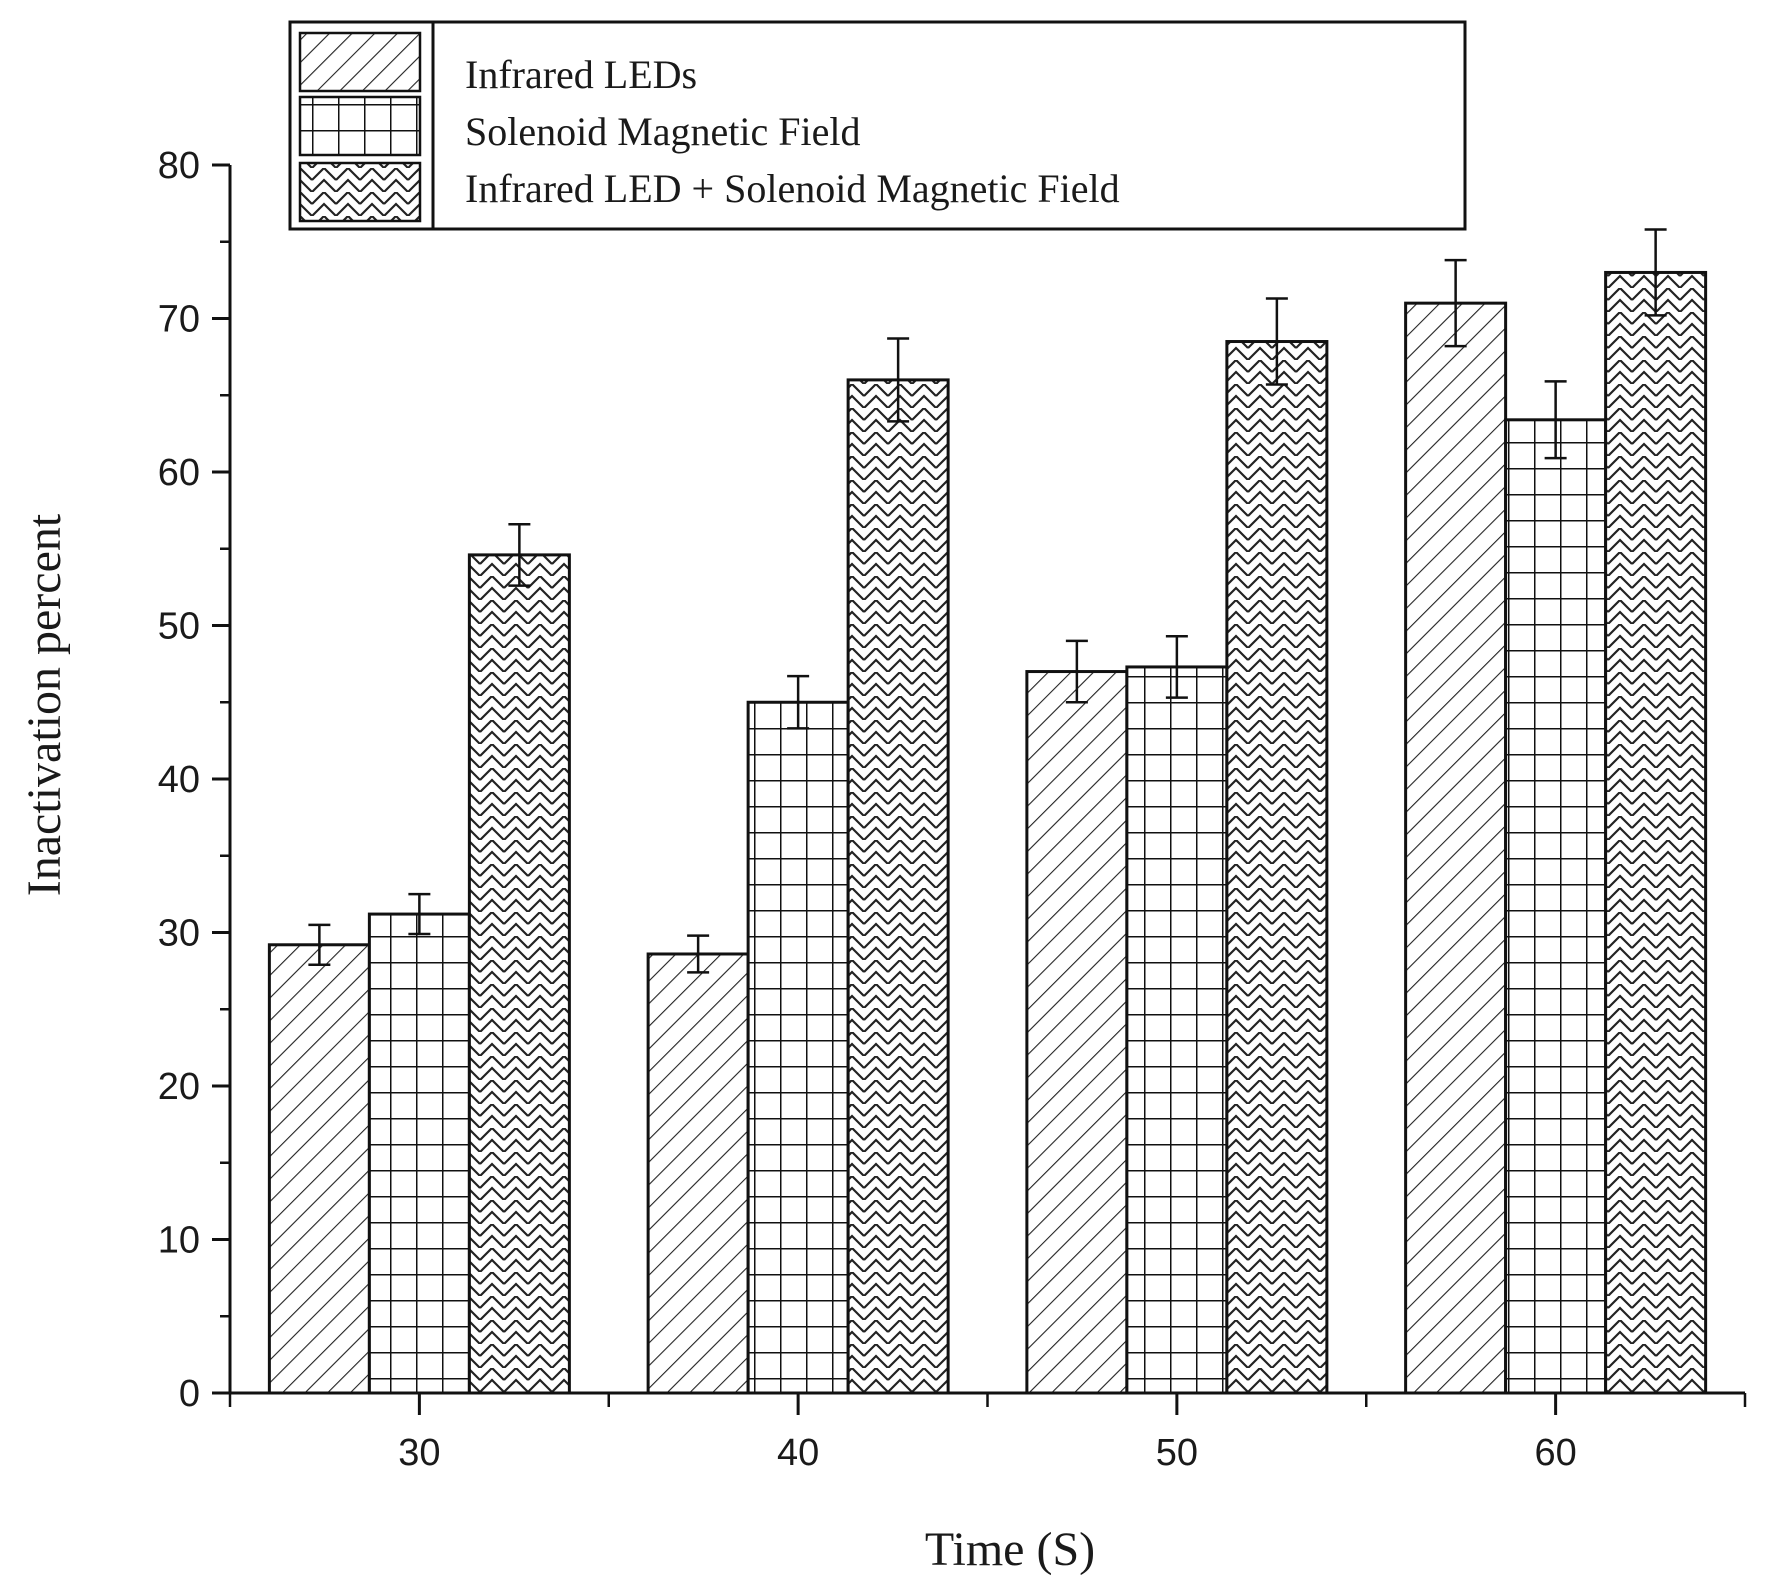 Image resolution: width=1765 pixels, height=1588 pixels. I want to click on legend-swatch-infrared-leds, so click(360, 62).